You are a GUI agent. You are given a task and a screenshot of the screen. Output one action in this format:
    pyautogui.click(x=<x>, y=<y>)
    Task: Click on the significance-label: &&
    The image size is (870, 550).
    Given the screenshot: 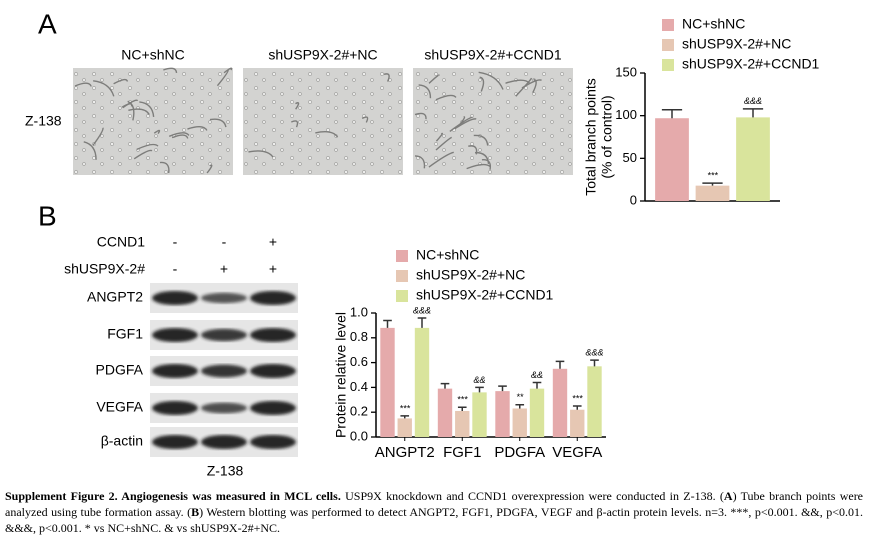 What is the action you would take?
    pyautogui.click(x=479, y=380)
    